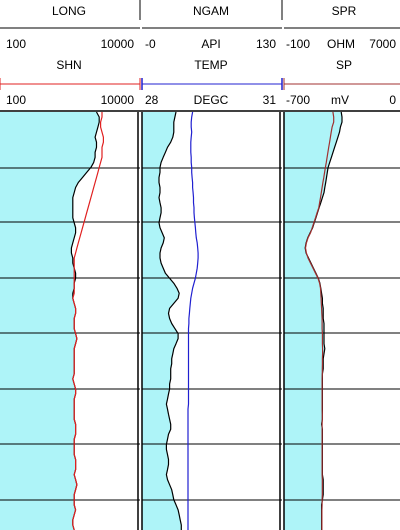 This screenshot has height=530, width=400. I want to click on unit-temp: DEGC, so click(211, 100).